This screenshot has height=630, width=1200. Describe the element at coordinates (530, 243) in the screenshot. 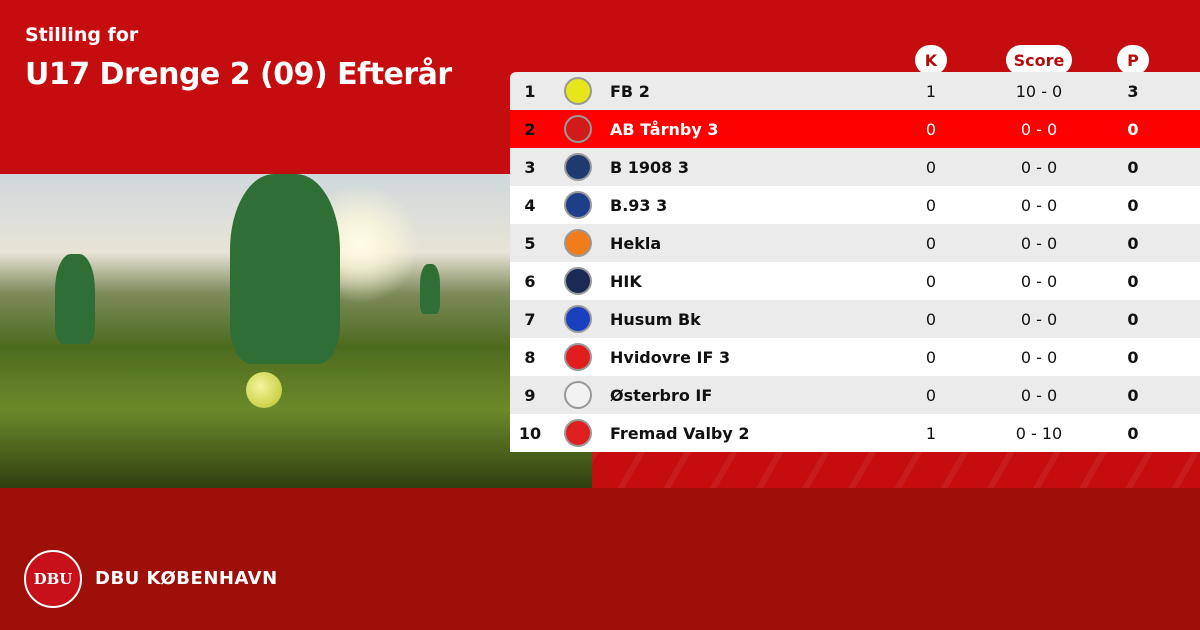

I see `rank: 5` at that location.